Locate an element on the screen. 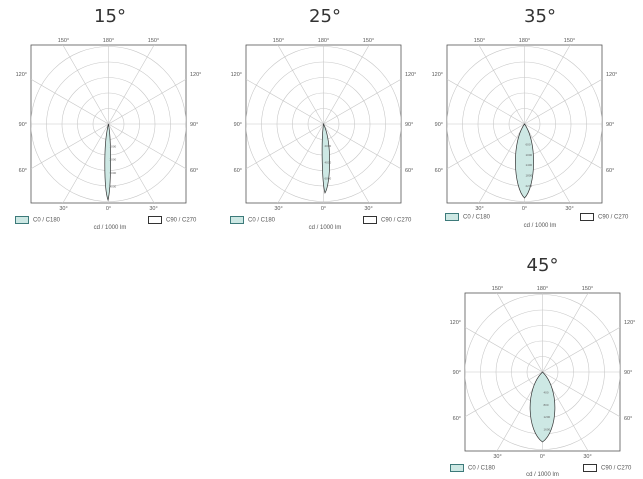  radial-tick-label: 4000 is located at coordinates (113, 186).